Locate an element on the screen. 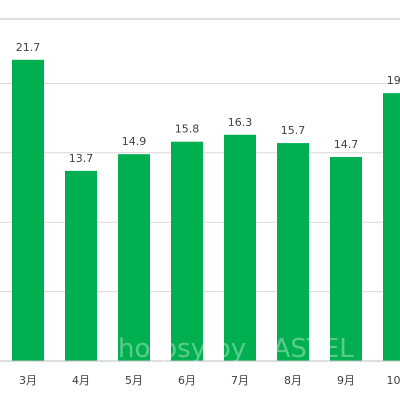 The image size is (400, 400). x-tick-label: 8月 is located at coordinates (293, 380).